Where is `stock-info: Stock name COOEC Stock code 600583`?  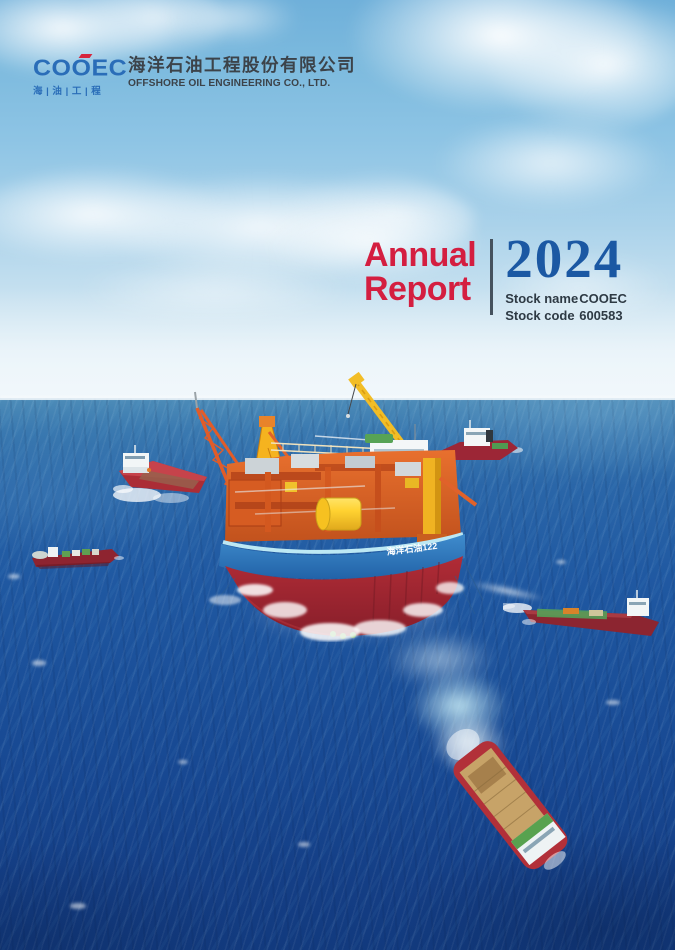 stock-info: Stock name COOEC Stock code 600583 is located at coordinates (566, 307).